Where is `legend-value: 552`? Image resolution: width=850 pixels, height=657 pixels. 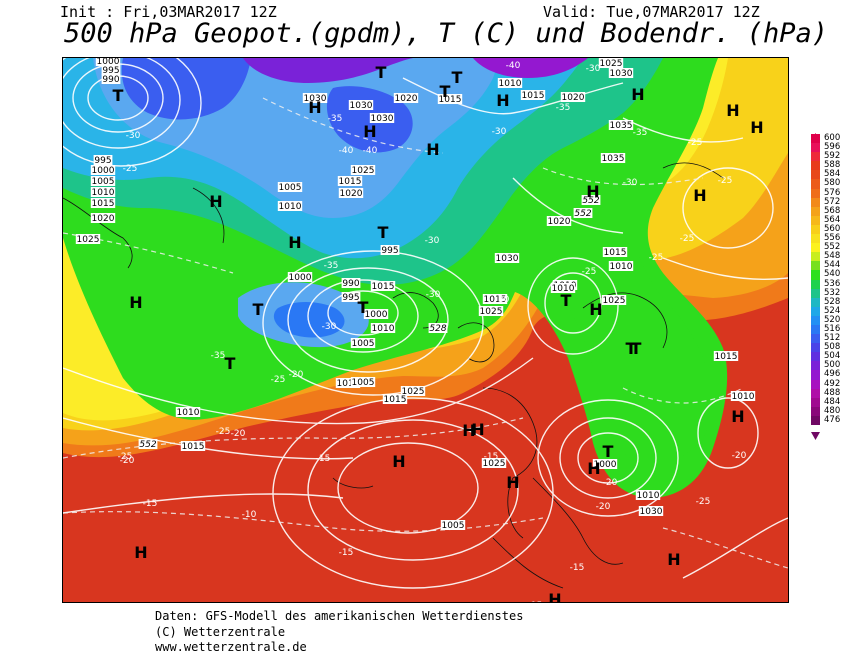
legend-value: 552 is located at coordinates (832, 247).